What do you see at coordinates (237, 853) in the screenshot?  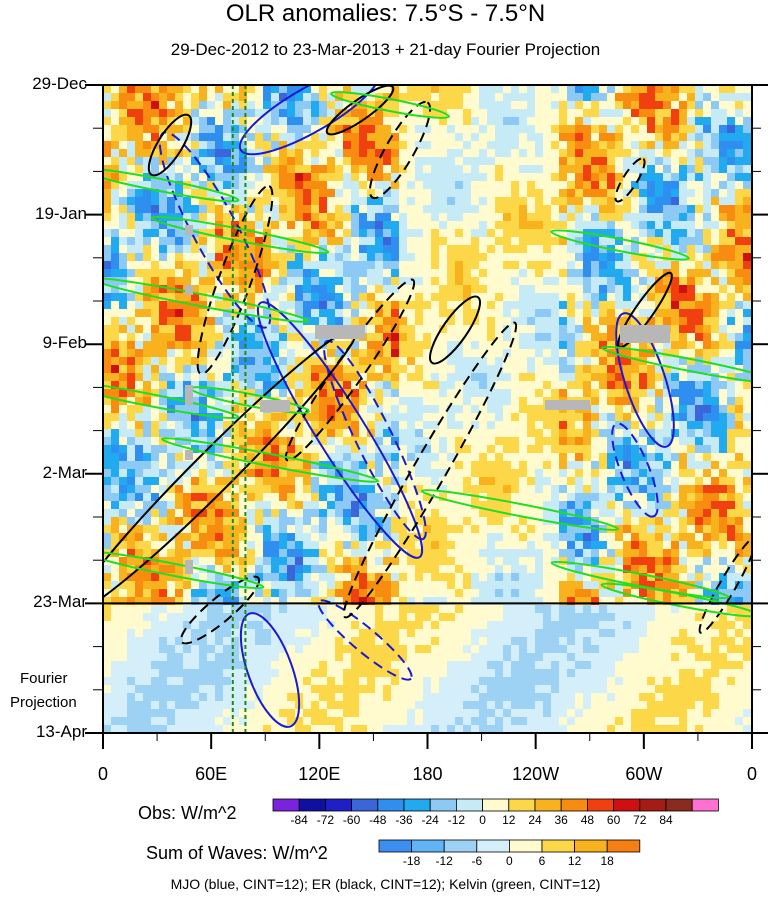 I see `waves-colorbar-title: Sum of Waves: W/m^2` at bounding box center [237, 853].